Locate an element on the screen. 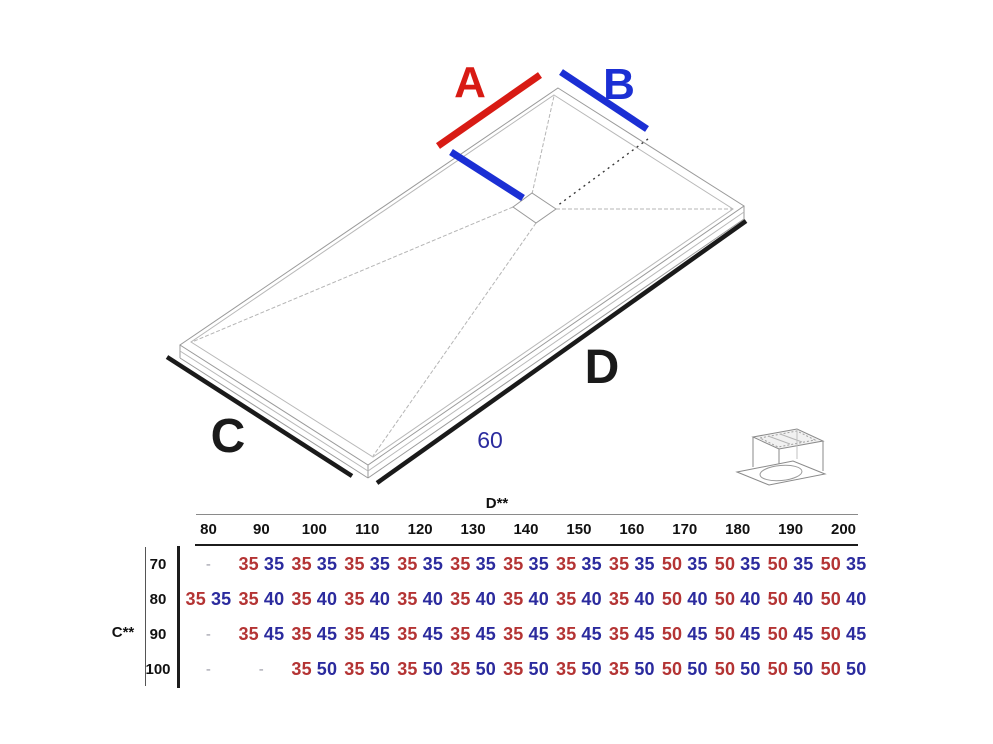  dim-line-b is located at coordinates (604, 100).